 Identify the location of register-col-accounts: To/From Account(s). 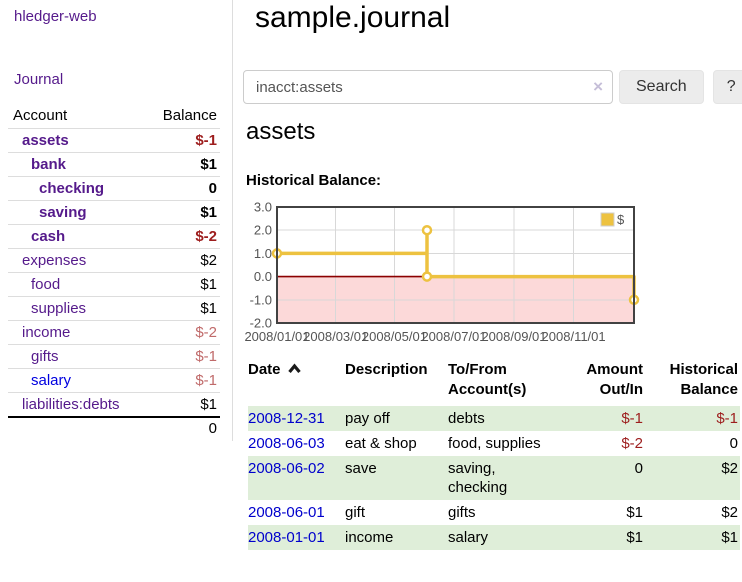
(487, 379).